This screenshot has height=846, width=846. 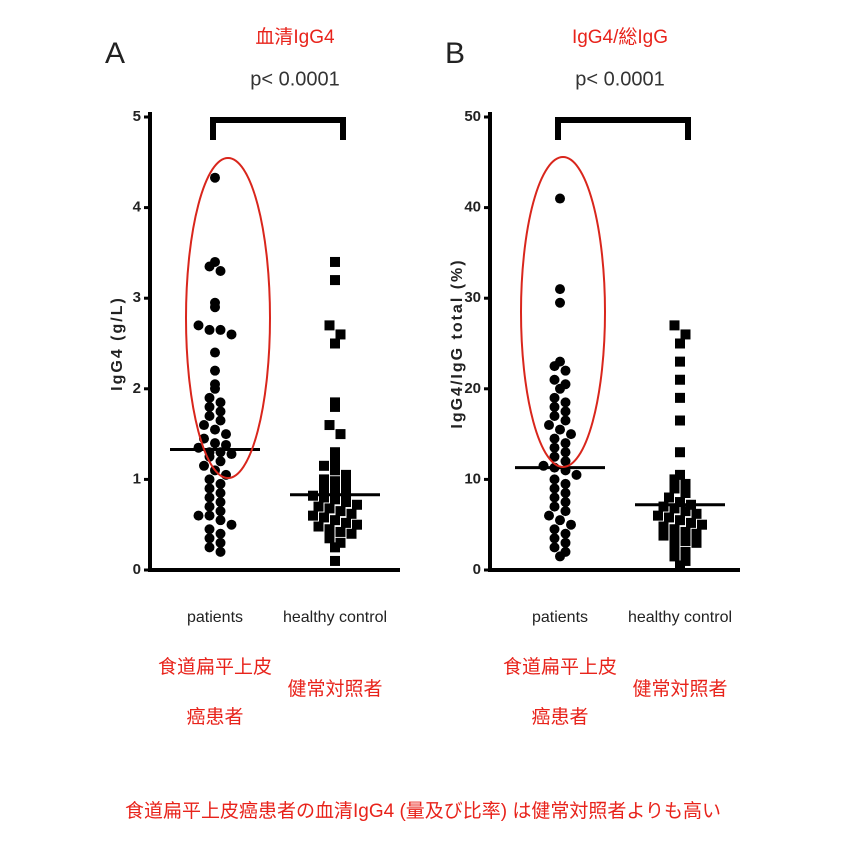 I want to click on panel-label: A, so click(x=115, y=53).